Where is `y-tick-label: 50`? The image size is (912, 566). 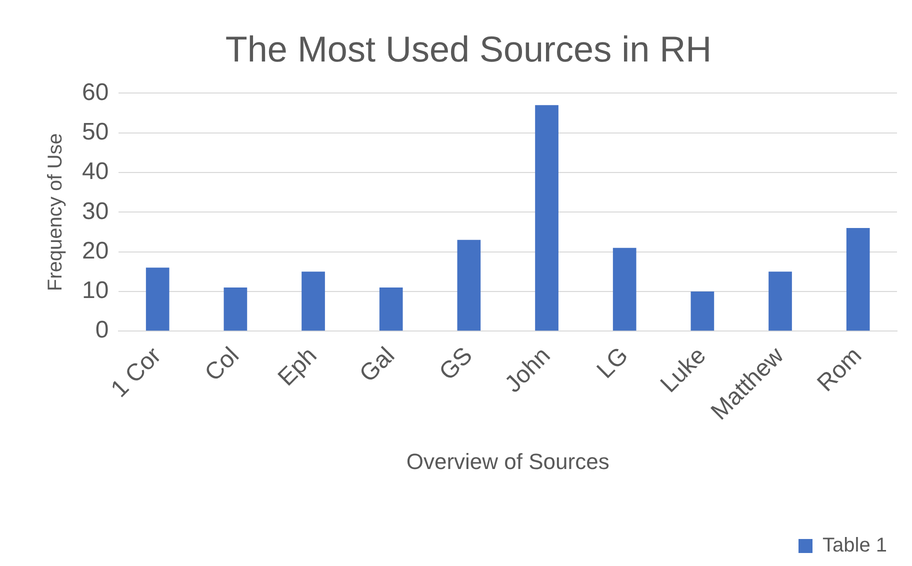 y-tick-label: 50 is located at coordinates (95, 132).